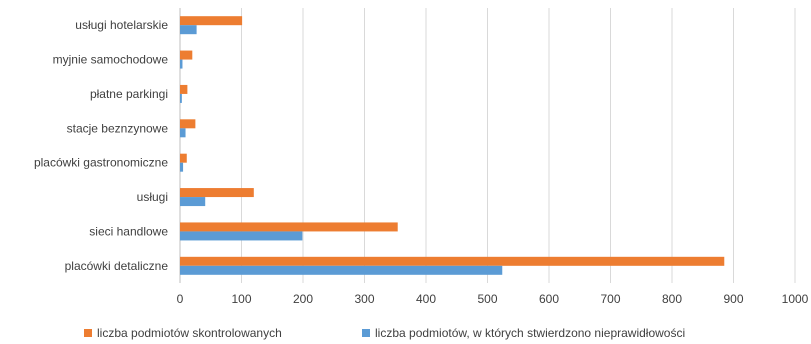  I want to click on category-label: usługi hotelarskie, so click(121, 25).